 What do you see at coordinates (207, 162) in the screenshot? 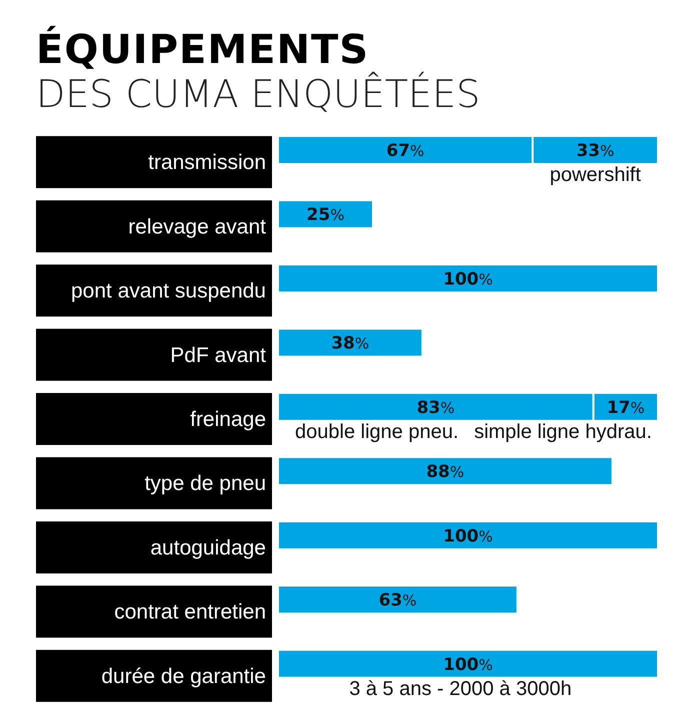
I see `y-tick-label: transmission` at bounding box center [207, 162].